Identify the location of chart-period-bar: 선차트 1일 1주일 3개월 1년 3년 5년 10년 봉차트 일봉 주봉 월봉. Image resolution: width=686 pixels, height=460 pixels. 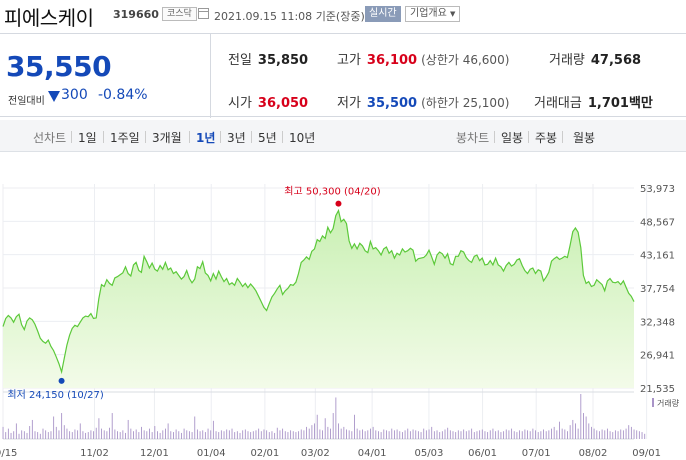
(343, 136).